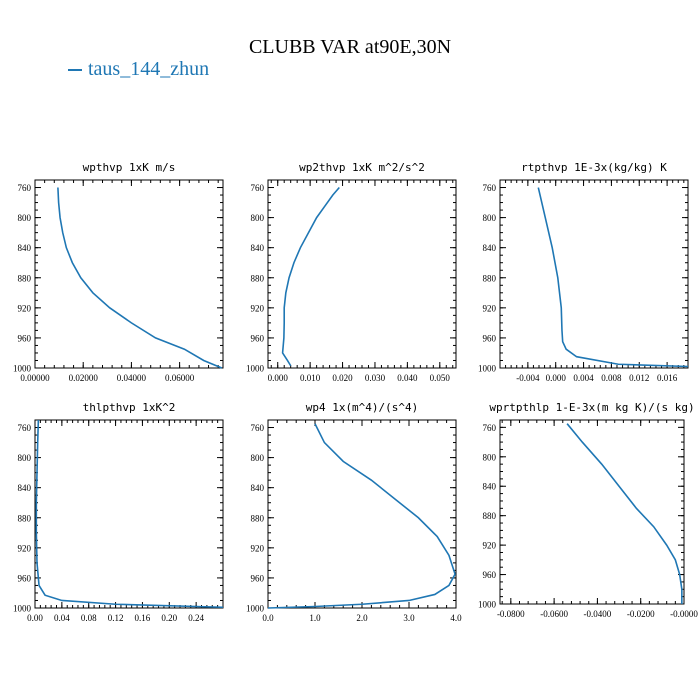 This screenshot has width=700, height=700. I want to click on x-tick-label: 0.008, so click(611, 378).